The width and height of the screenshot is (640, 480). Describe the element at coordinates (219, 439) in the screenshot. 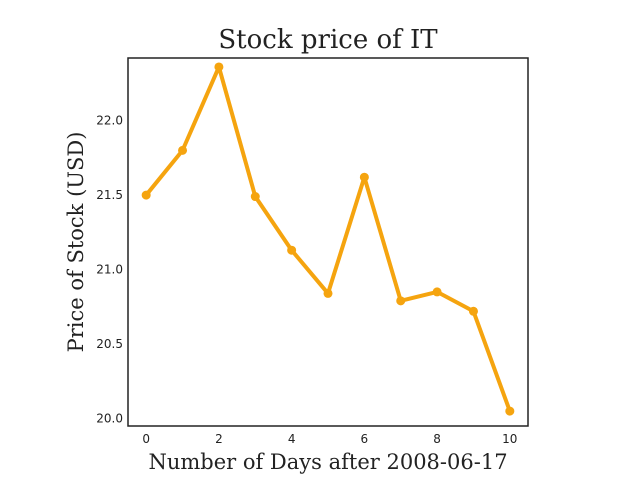

I see `x-tick-label: 2` at that location.